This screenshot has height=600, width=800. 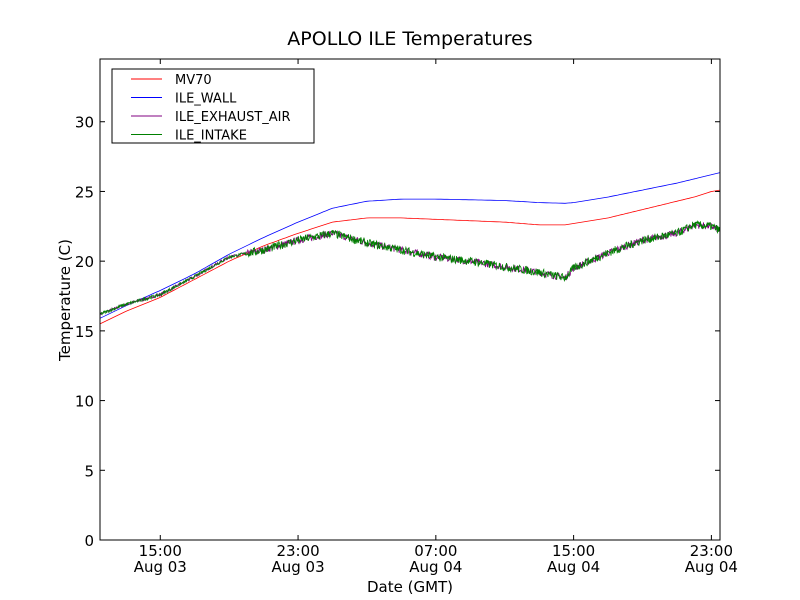 What do you see at coordinates (211, 136) in the screenshot?
I see `legend-label: ILE_INTAKE` at bounding box center [211, 136].